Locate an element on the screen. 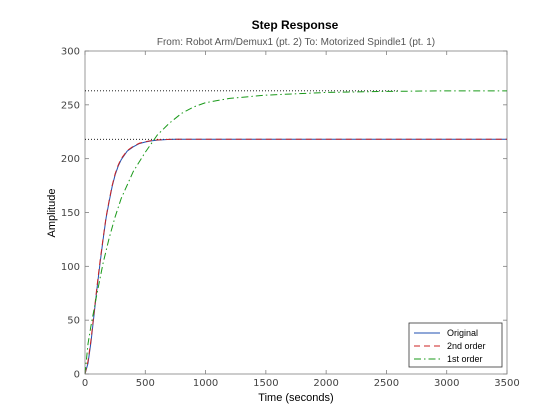 The image size is (560, 420). y-tick-label: 0 is located at coordinates (77, 375).